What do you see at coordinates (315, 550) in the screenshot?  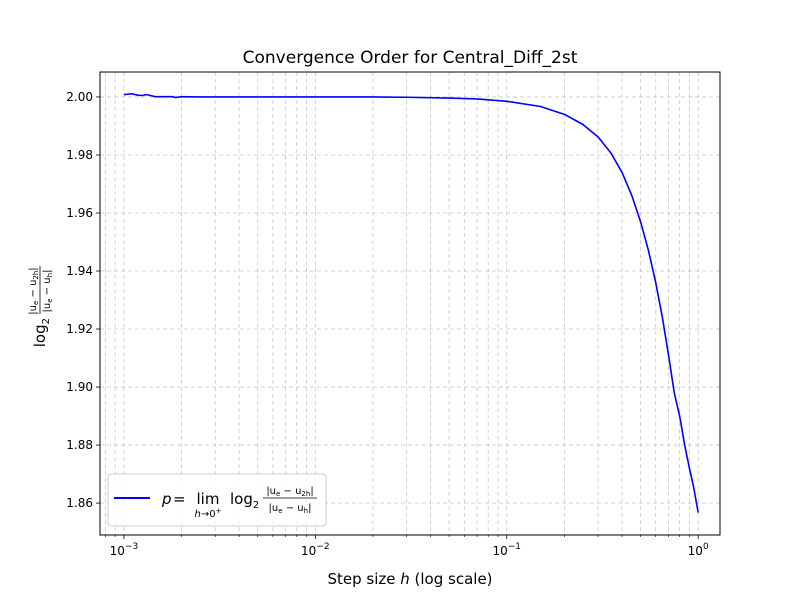 I see `x-tick-label: 10⁻²` at bounding box center [315, 550].